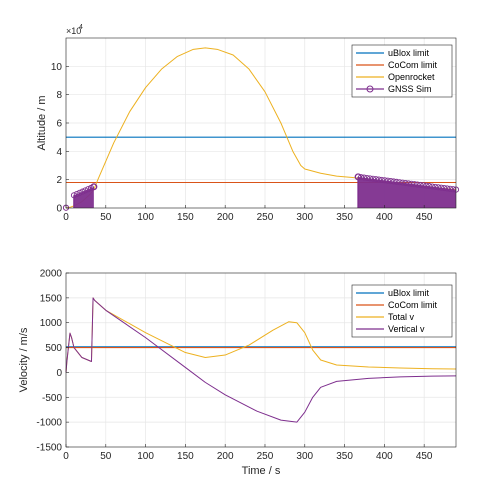 This screenshot has height=501, width=504. Describe the element at coordinates (52, 361) in the screenshot. I see `velocity-y-ticks: -1500 -1000 -500 0 500 1000 1500 2000` at that location.